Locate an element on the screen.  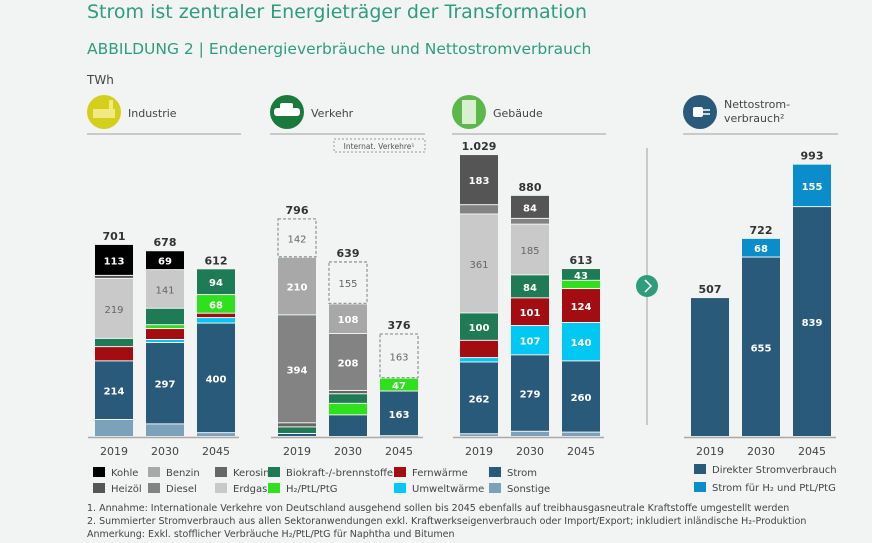
panel-title-line2: verbrauch² is located at coordinates (754, 118).